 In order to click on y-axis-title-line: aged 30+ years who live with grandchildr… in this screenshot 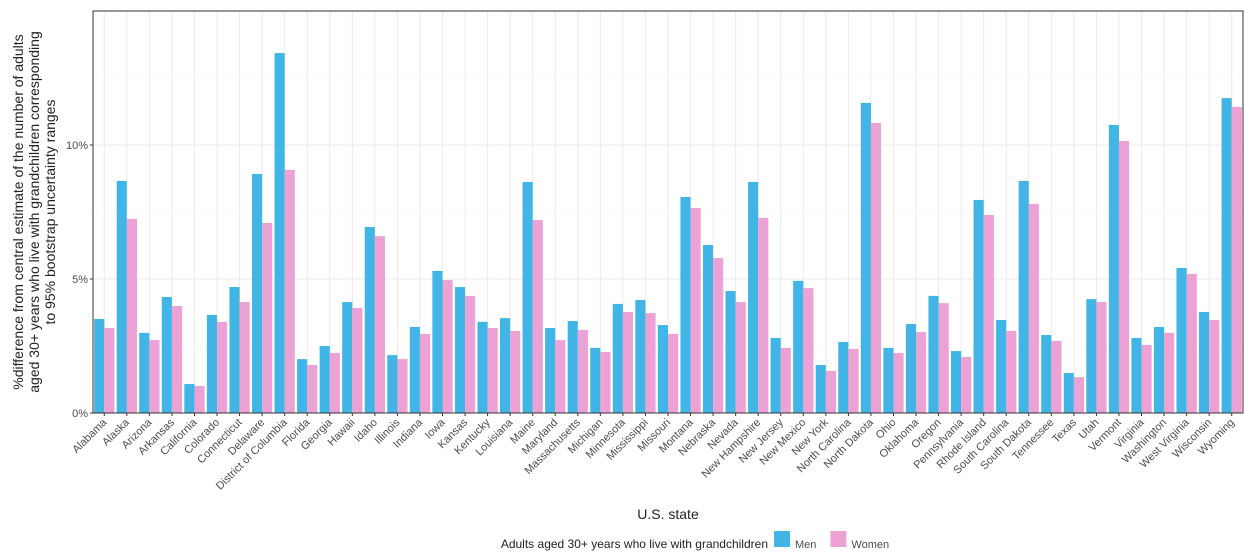, I will do `click(34, 212)`.